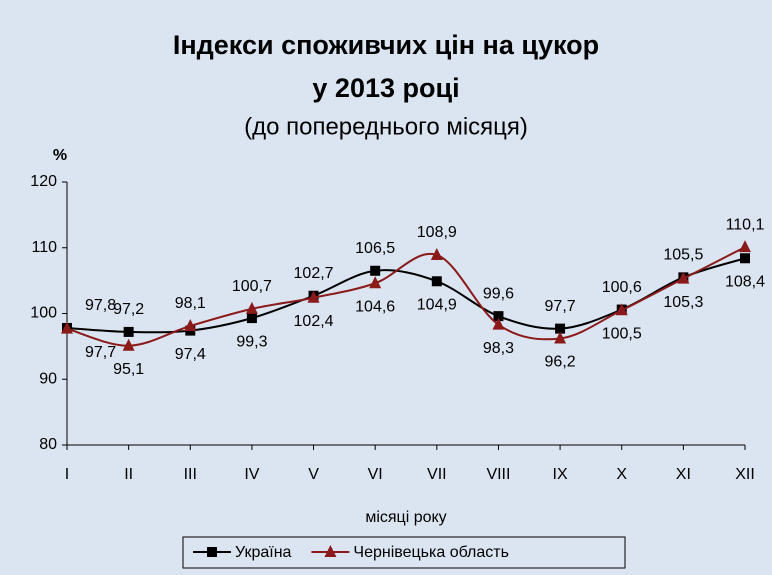 The image size is (772, 575). I want to click on chart-title: у 2013 році, so click(385, 88).